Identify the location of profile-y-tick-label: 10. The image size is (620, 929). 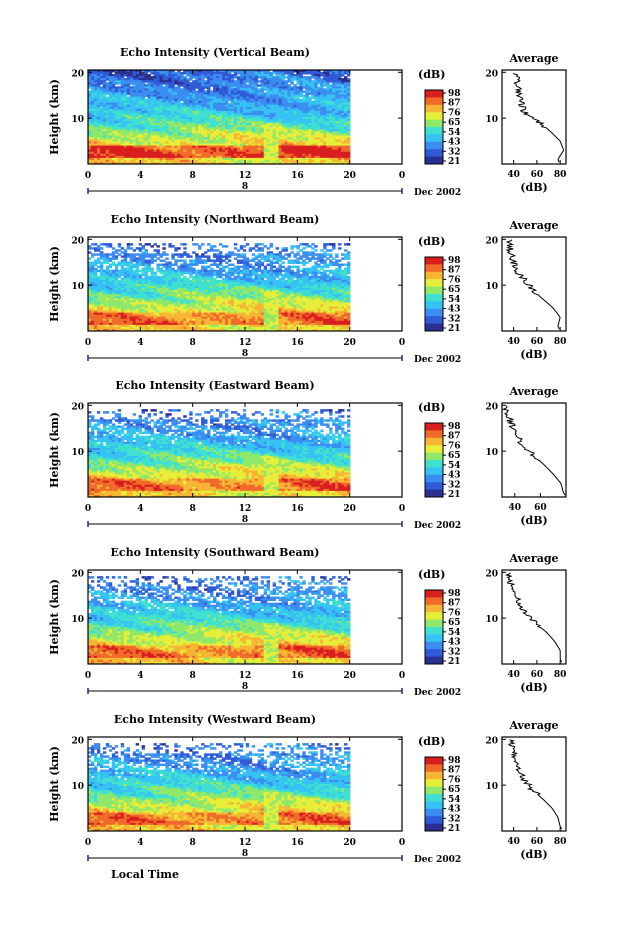
(491, 120).